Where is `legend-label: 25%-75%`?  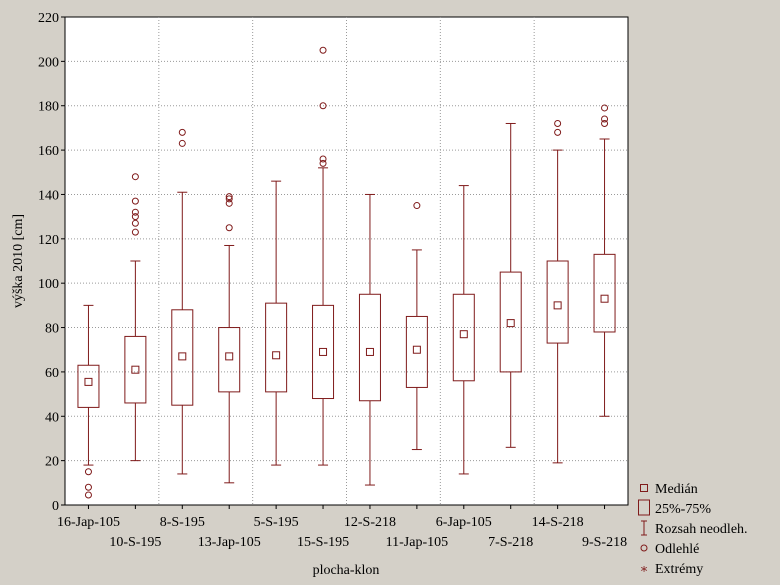 legend-label: 25%-75% is located at coordinates (683, 509).